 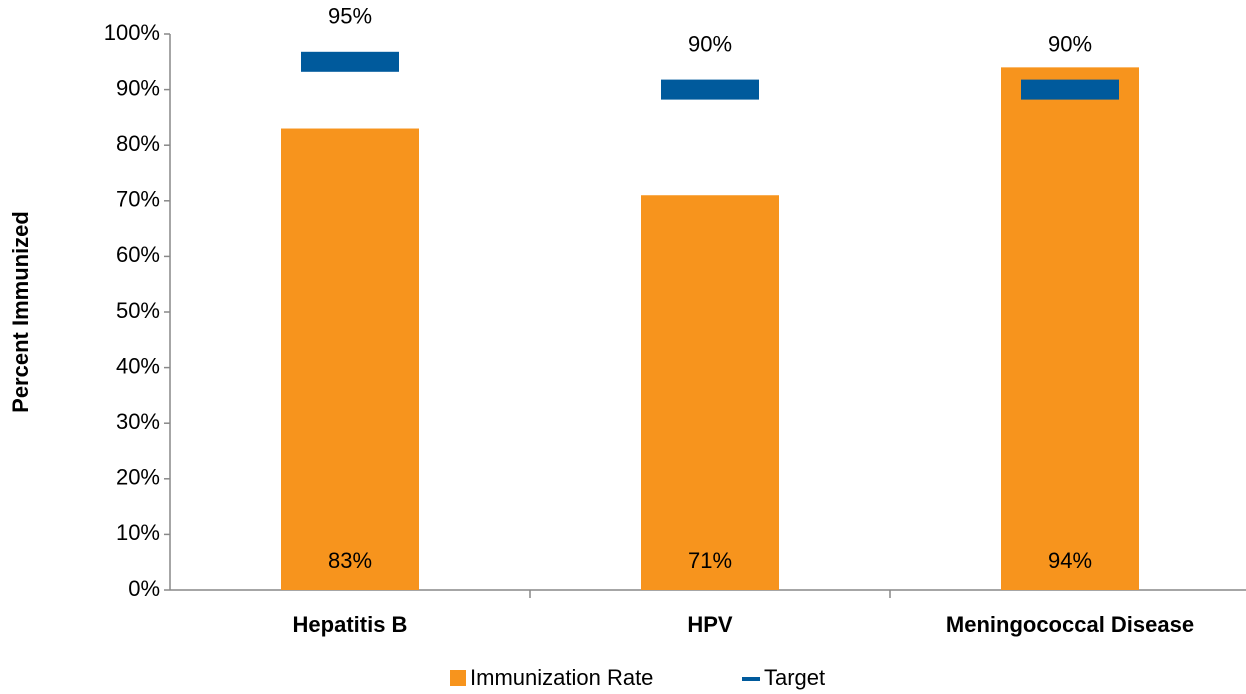 I want to click on x-tick-label: Hepatitis B, so click(x=350, y=624).